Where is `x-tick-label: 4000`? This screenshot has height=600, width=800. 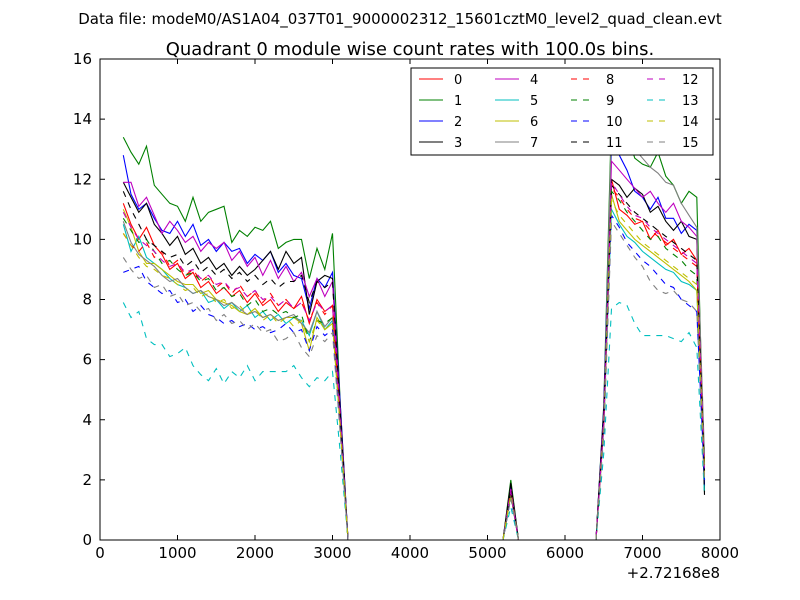
x-tick-label: 4000 is located at coordinates (410, 553).